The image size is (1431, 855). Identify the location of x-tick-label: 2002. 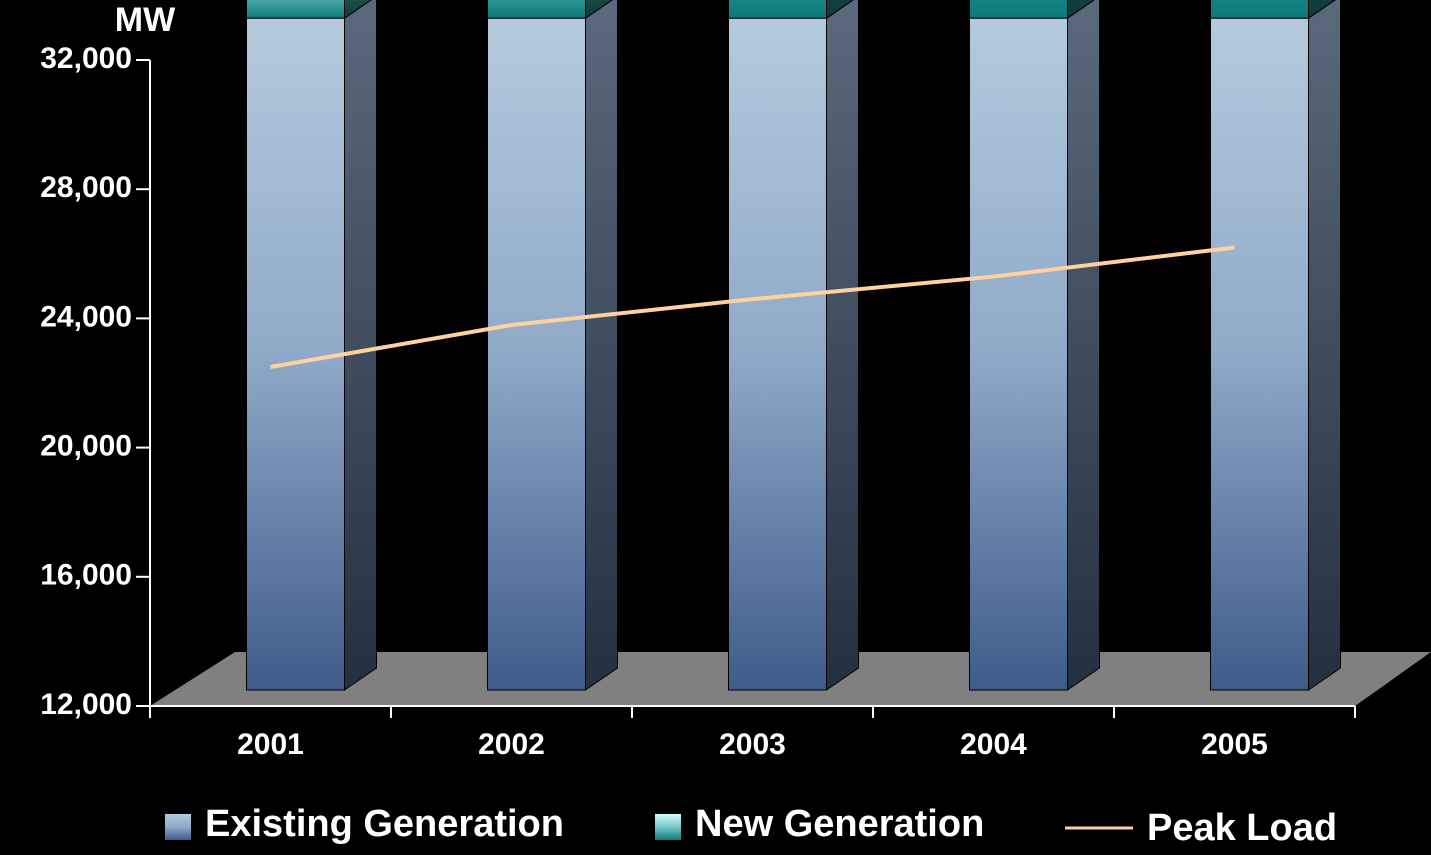
(511, 744).